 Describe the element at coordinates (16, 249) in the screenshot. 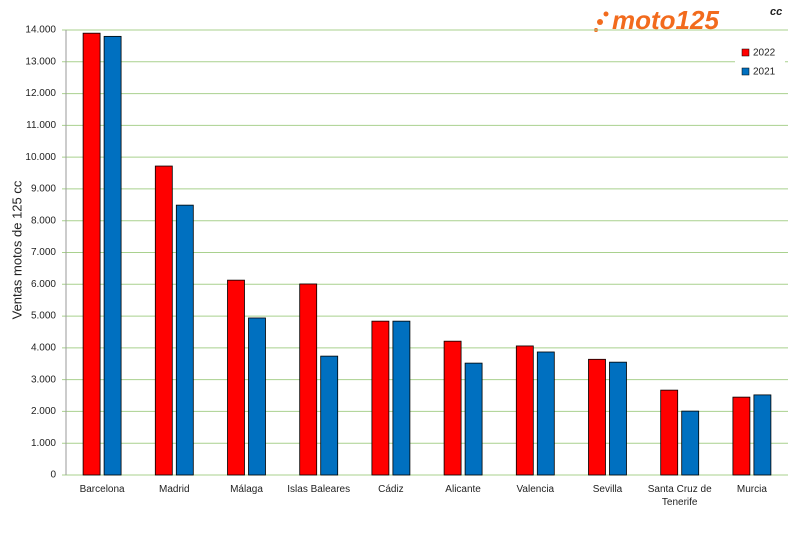

I see `y-axis-title: Ventas motos de 125 cc` at that location.